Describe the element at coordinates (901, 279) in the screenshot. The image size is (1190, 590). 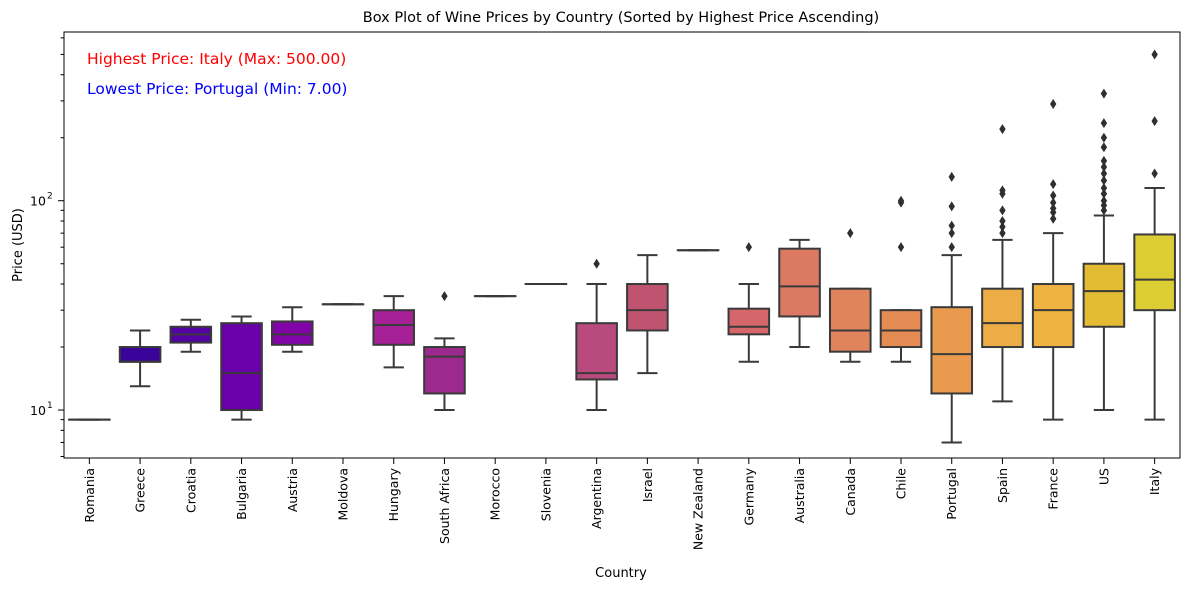
I see `box-chile` at that location.